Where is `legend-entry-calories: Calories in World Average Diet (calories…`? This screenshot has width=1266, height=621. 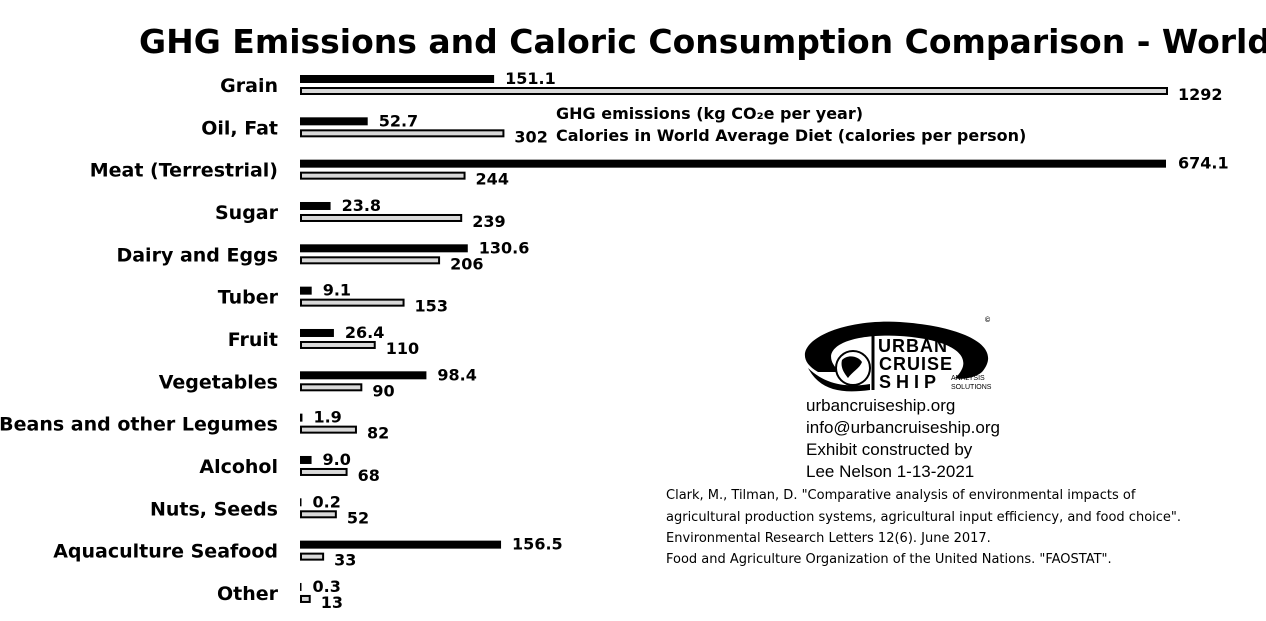
legend-entry-calories: Calories in World Average Diet (calories… is located at coordinates (791, 135).